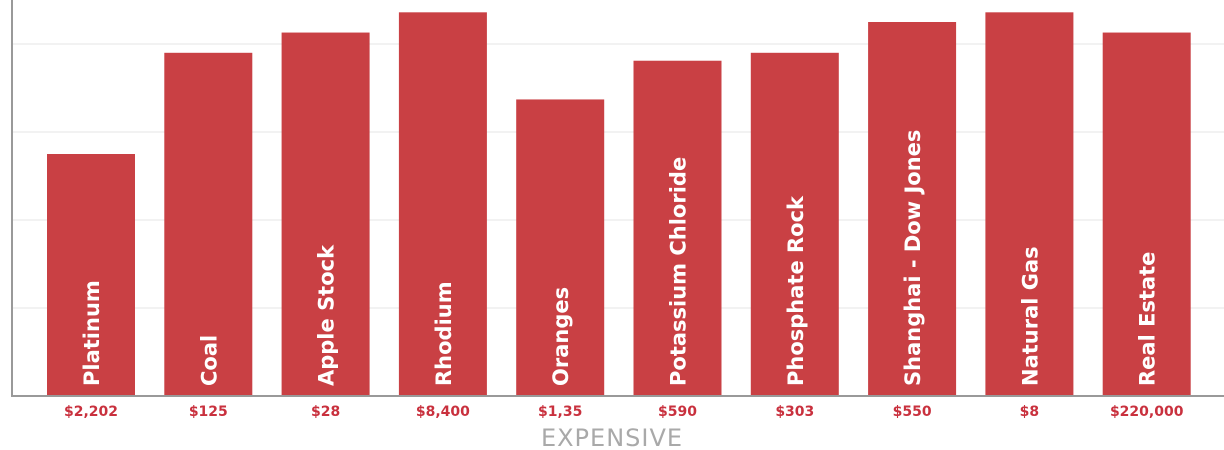  What do you see at coordinates (208, 412) in the screenshot?
I see `price-label: $125` at bounding box center [208, 412].